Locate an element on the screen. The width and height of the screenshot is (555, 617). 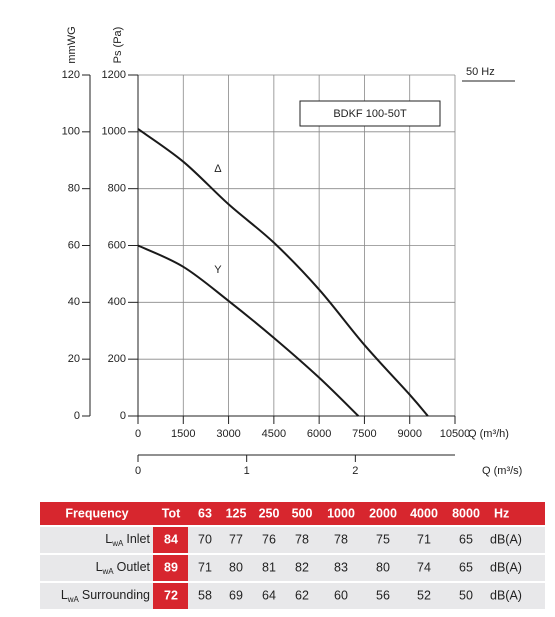
band-value: 50 is located at coordinates (466, 595).